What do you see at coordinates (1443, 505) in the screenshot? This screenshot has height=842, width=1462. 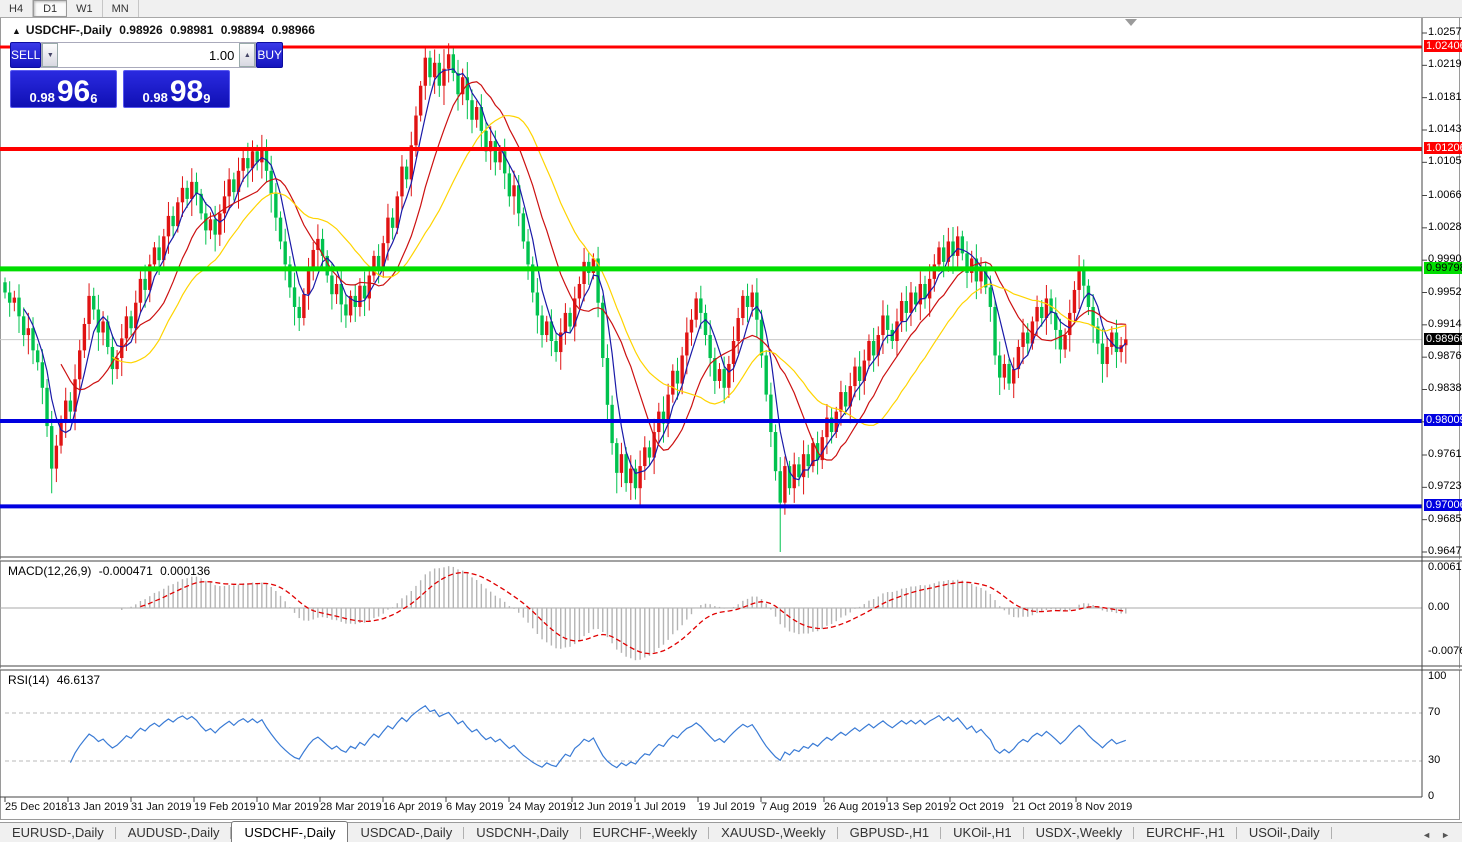 I see `price-level-badge: 0.97006` at bounding box center [1443, 505].